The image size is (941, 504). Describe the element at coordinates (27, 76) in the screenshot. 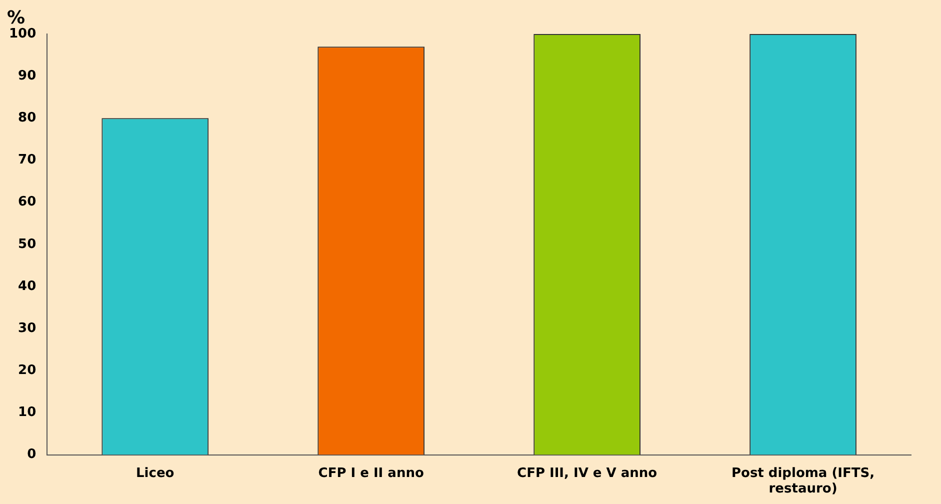

I see `y-tick-label: 90` at that location.